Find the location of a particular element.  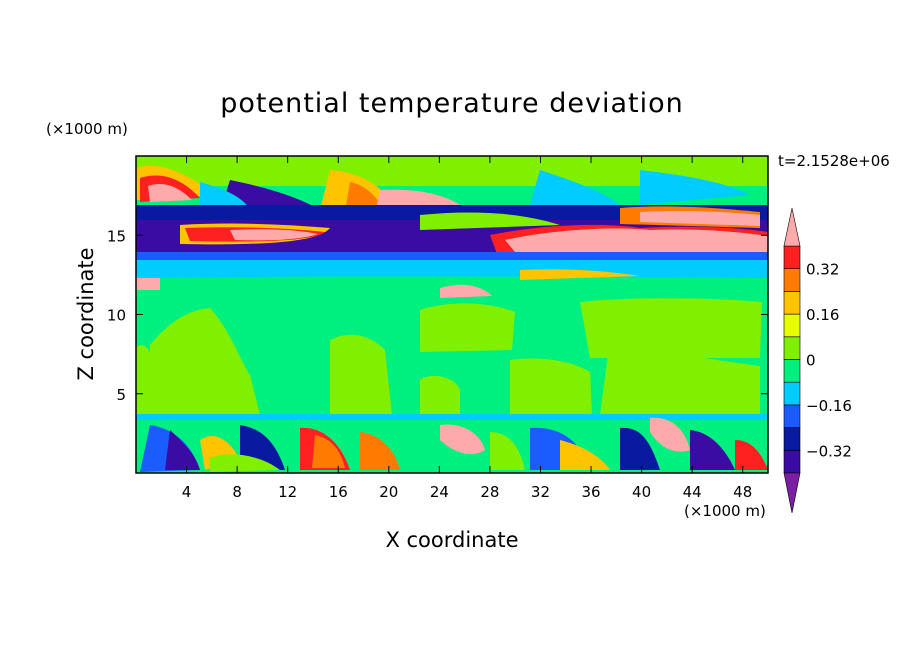

chart-title: potential temperature deviation is located at coordinates (452, 103).